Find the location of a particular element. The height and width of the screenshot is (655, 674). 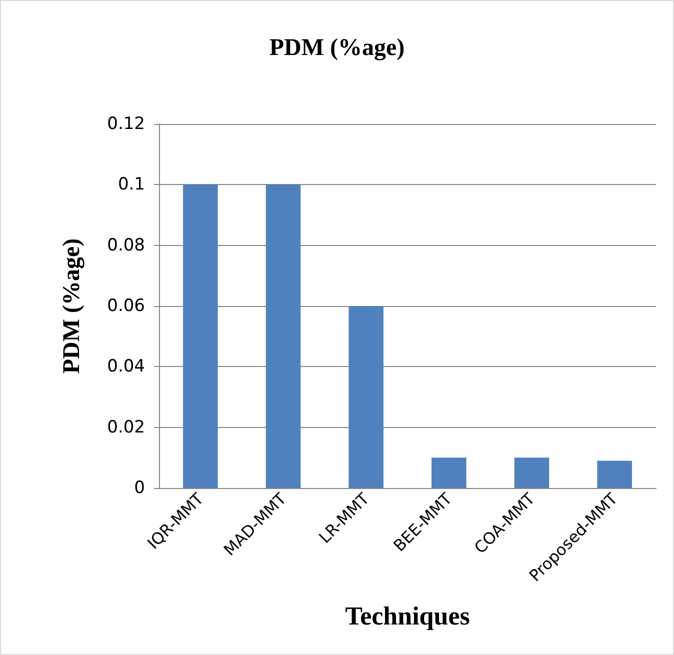

y-tick-label: 0 is located at coordinates (139, 488).